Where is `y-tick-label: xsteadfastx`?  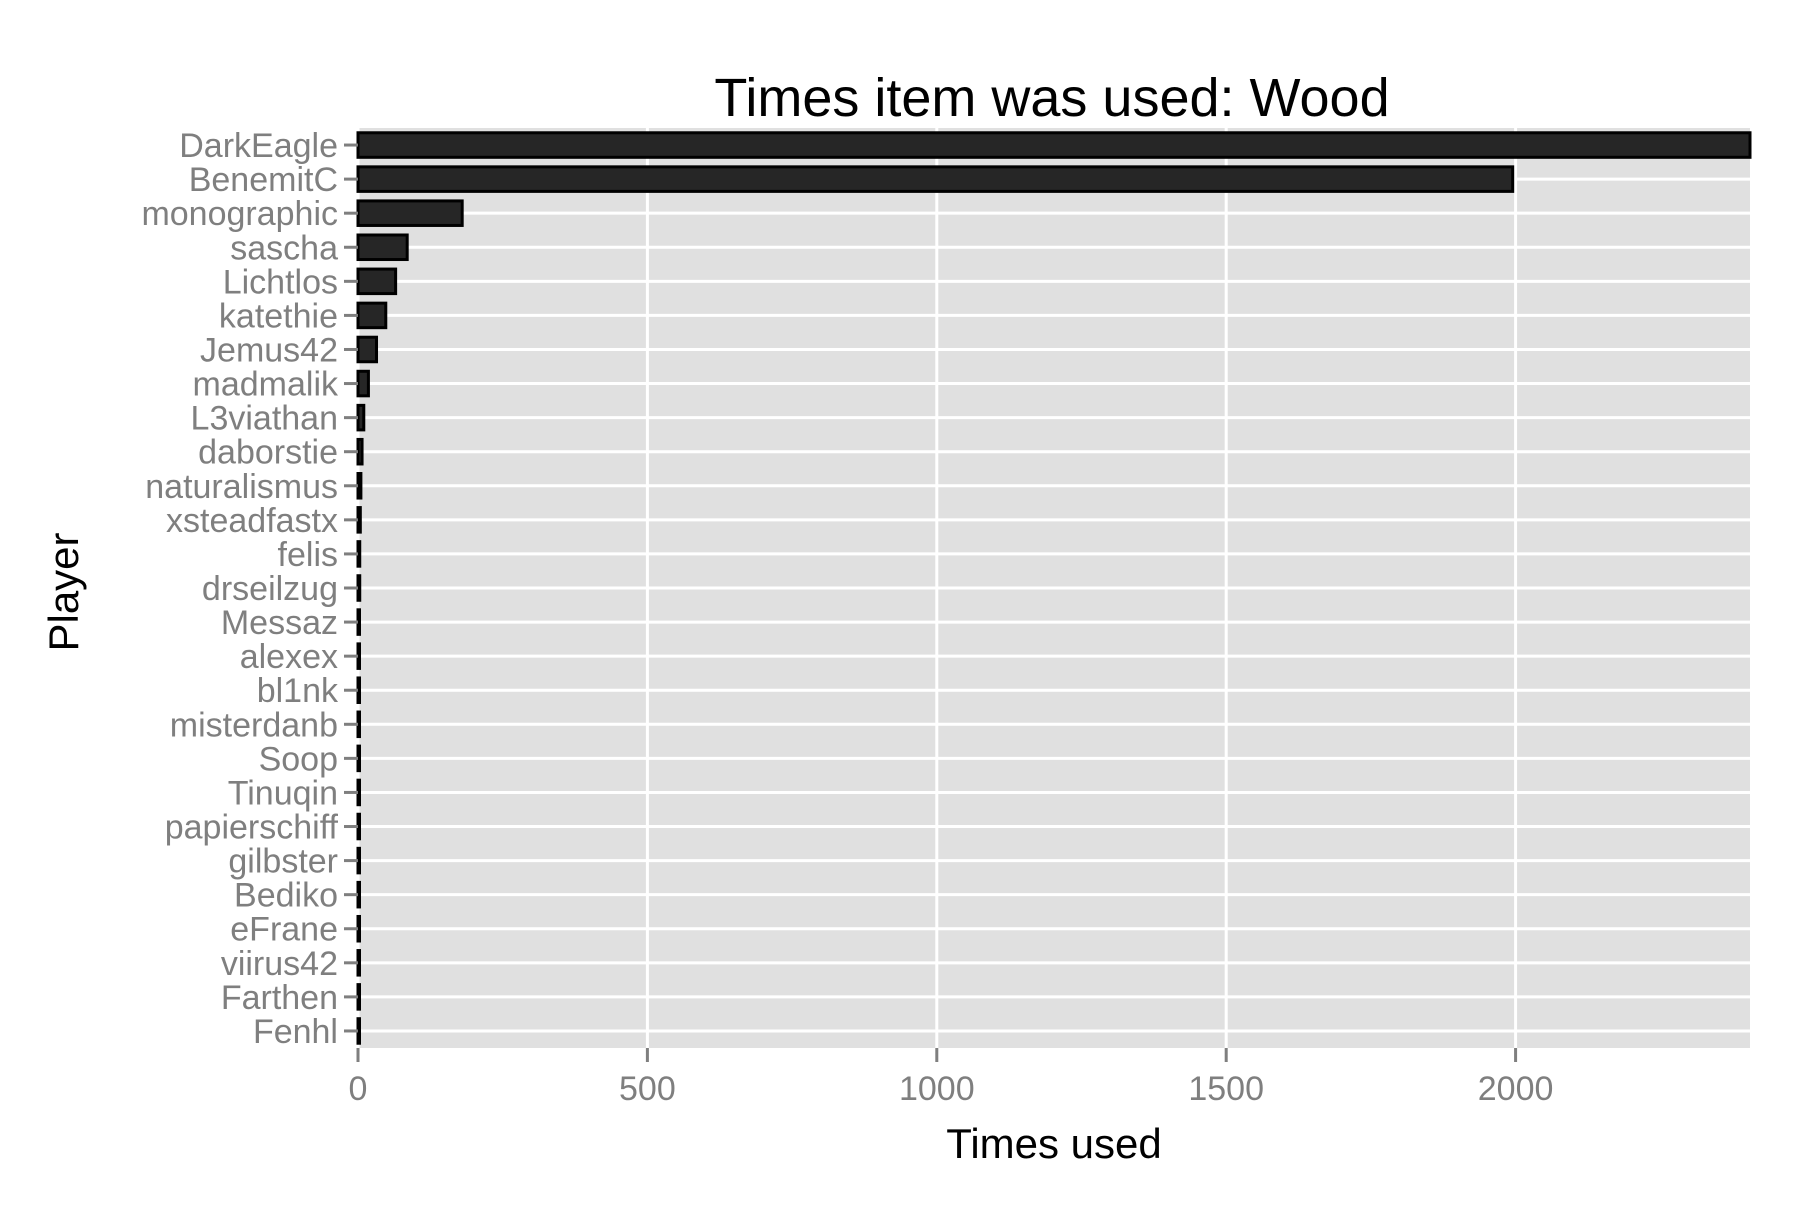
y-tick-label: xsteadfastx is located at coordinates (252, 521).